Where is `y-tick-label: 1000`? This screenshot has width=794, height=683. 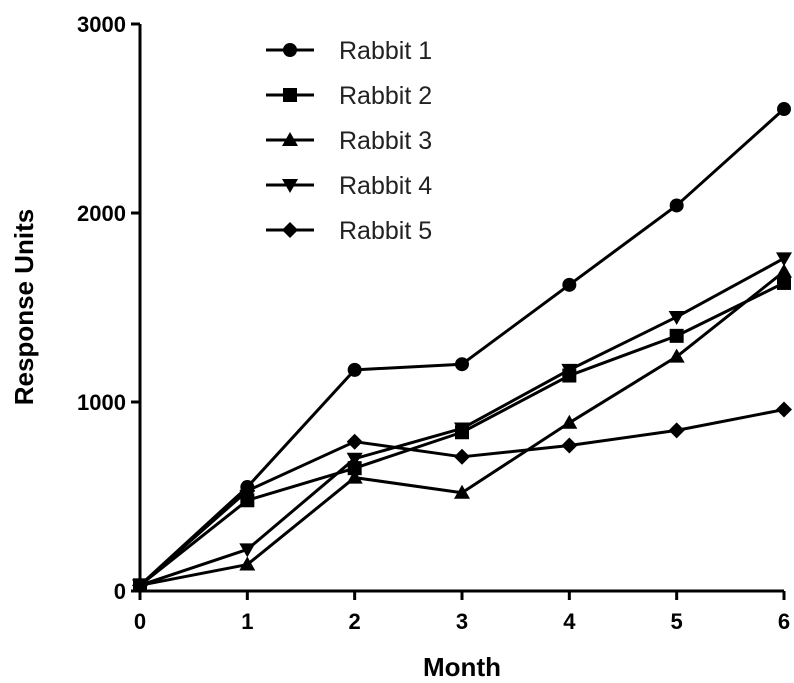 y-tick-label: 1000 is located at coordinates (101, 402).